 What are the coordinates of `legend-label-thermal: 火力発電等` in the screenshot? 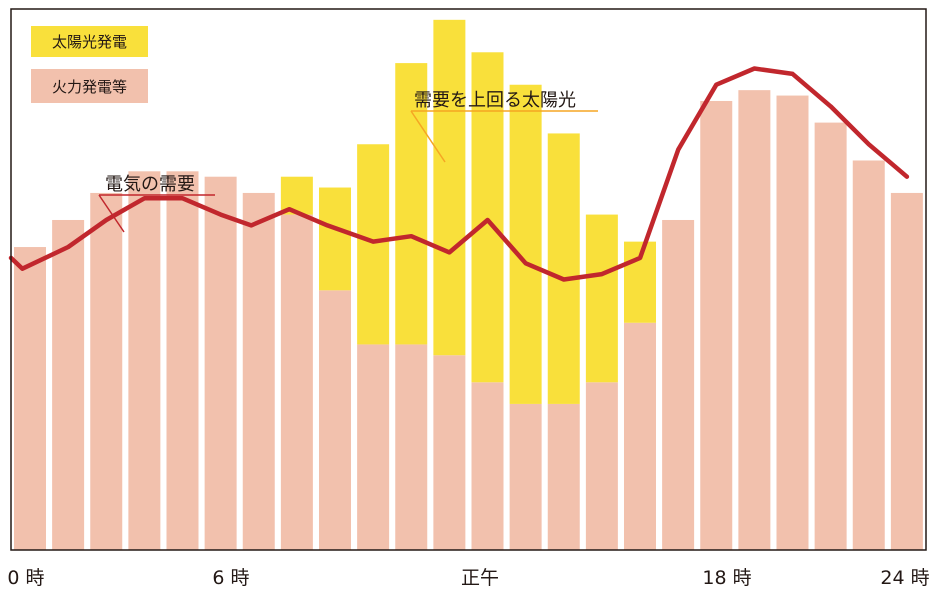 It's located at (89, 86).